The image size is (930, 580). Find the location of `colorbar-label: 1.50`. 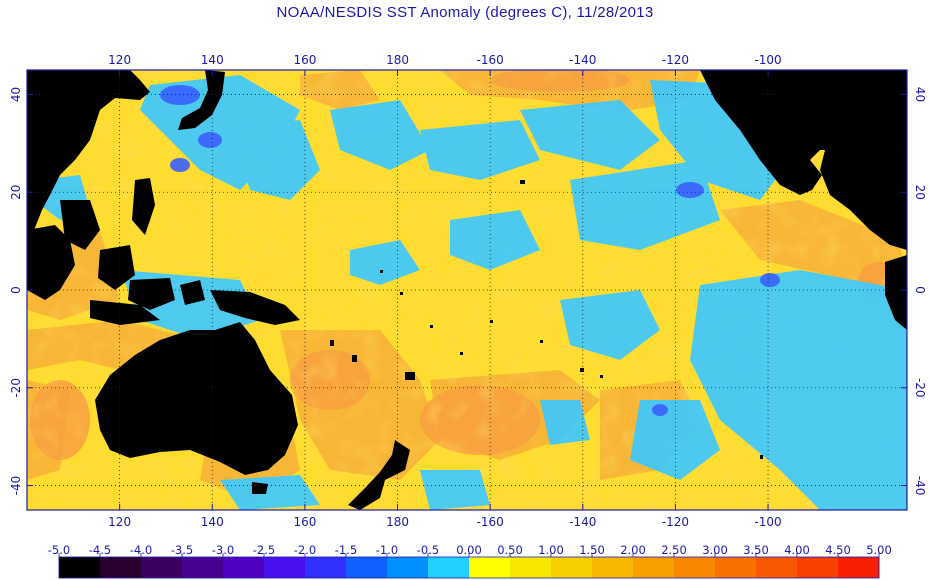

colorbar-label: 1.50 is located at coordinates (592, 550).